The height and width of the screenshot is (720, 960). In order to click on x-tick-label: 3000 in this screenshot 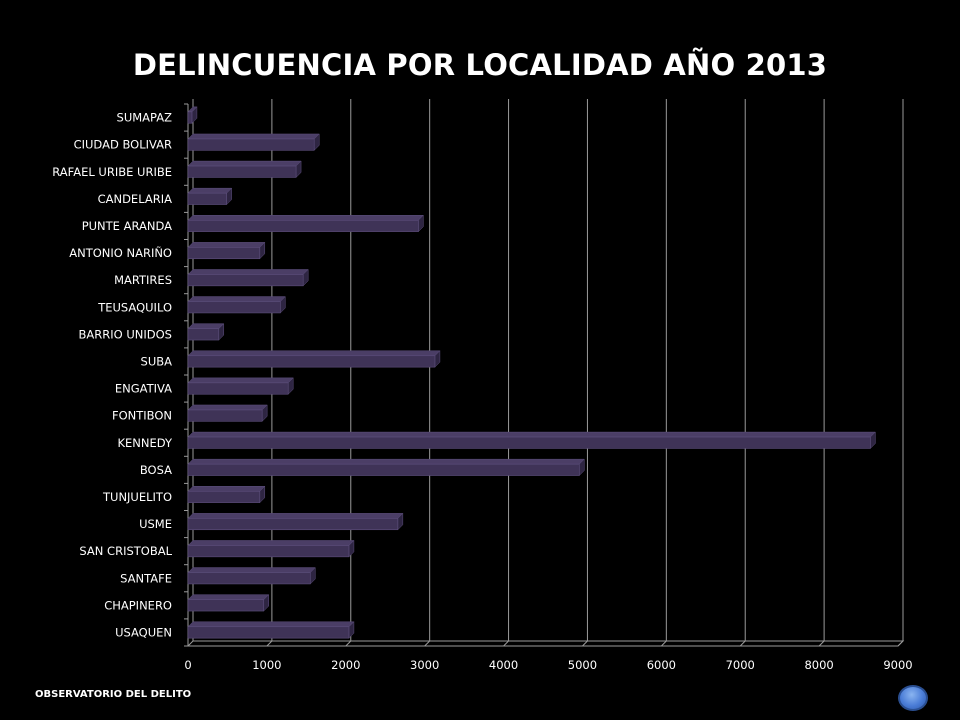, I will do `click(424, 665)`.